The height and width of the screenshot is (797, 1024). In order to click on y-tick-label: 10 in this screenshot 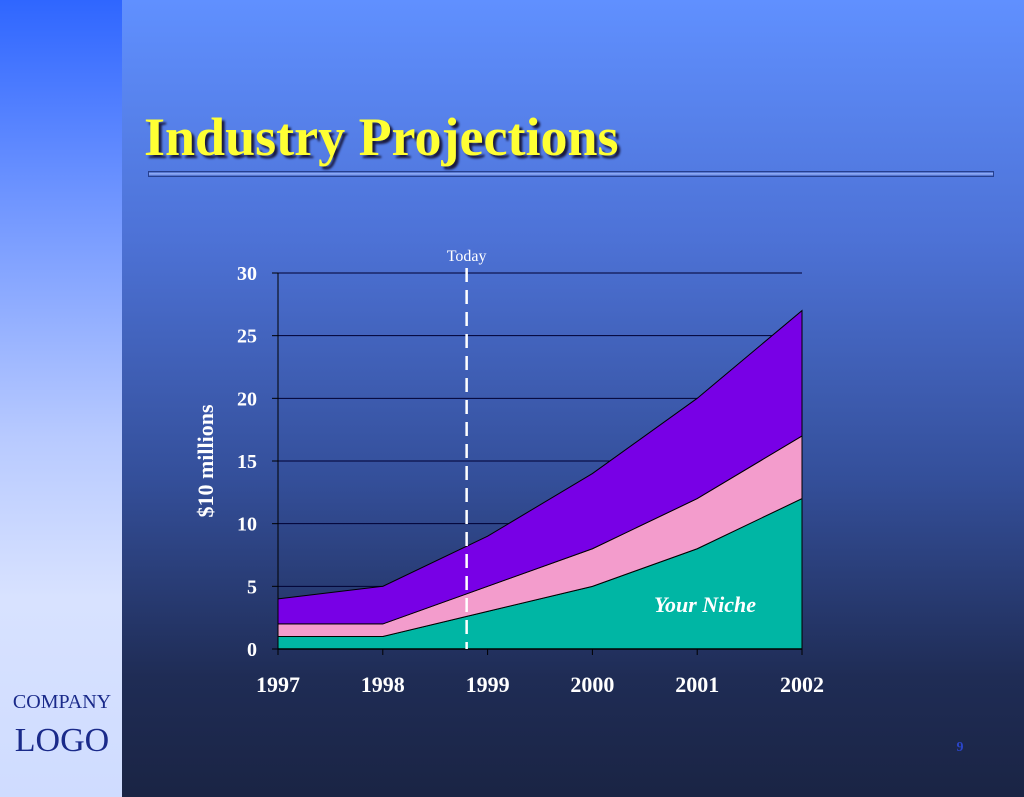, I will do `click(247, 525)`.